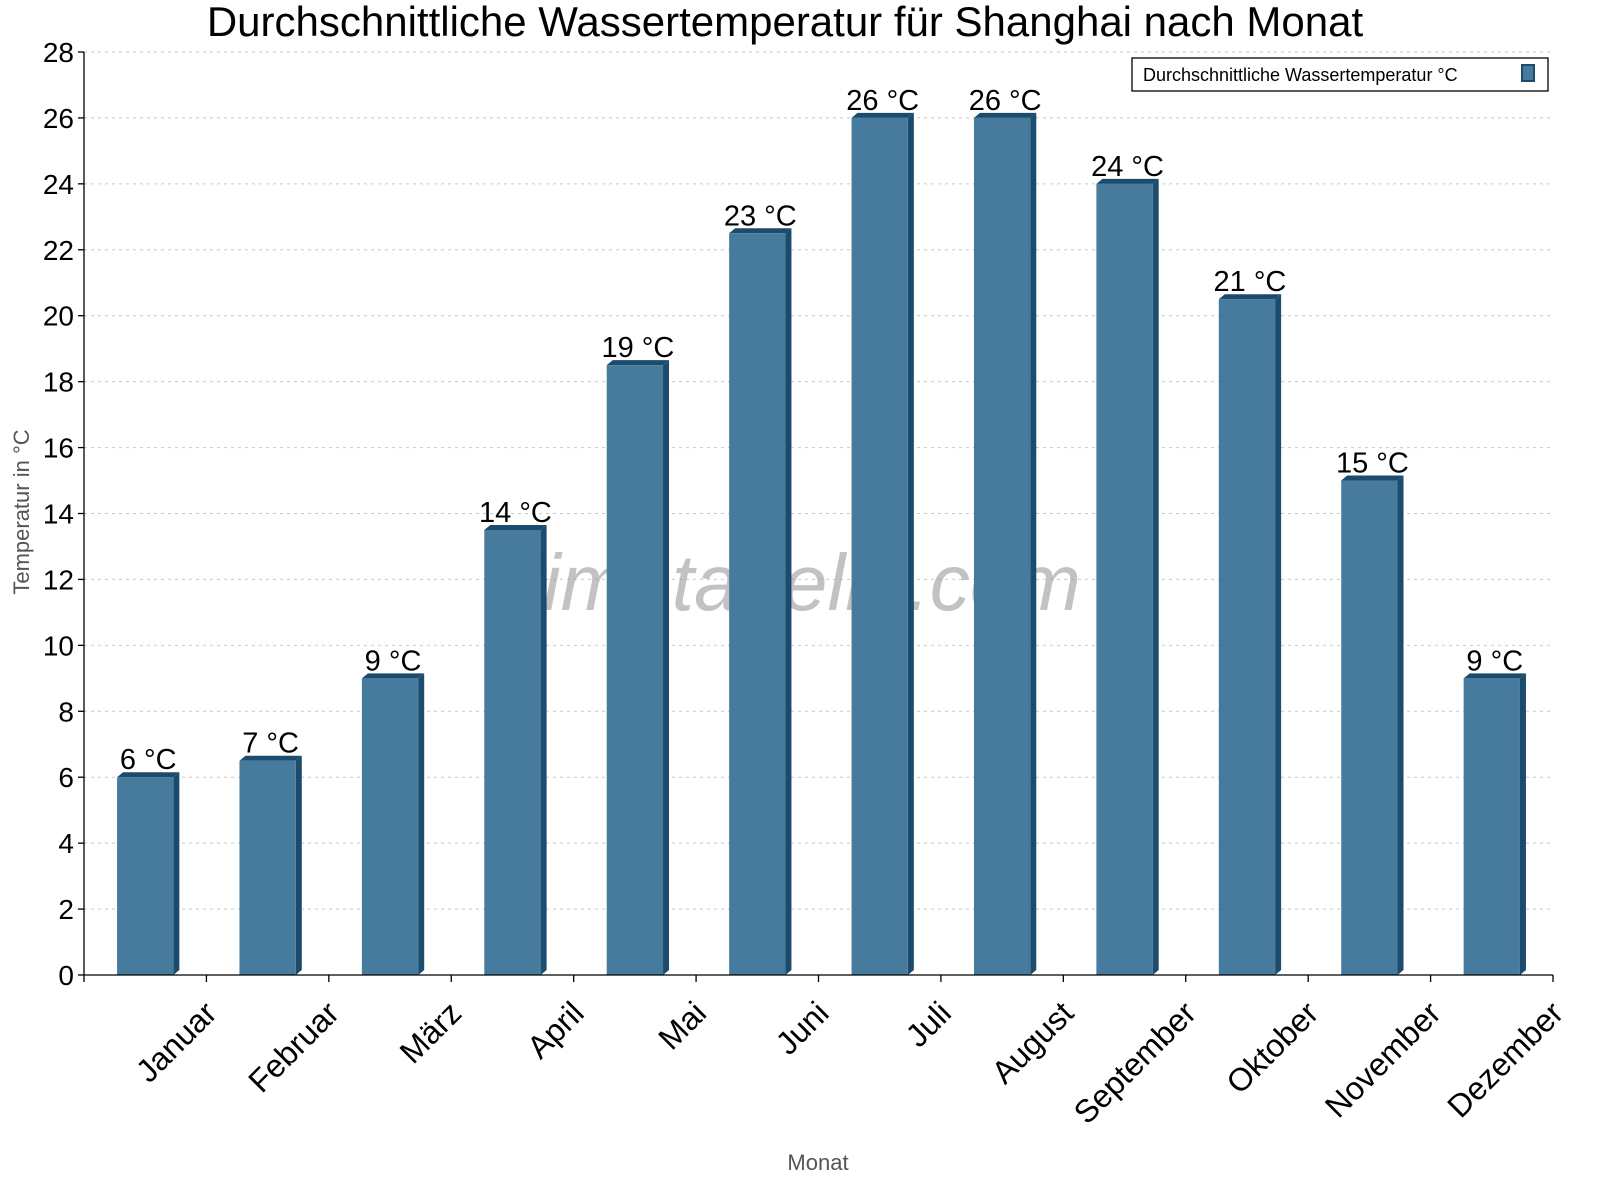 The height and width of the screenshot is (1200, 1600). What do you see at coordinates (58, 382) in the screenshot?
I see `y-tick-label: 18` at bounding box center [58, 382].